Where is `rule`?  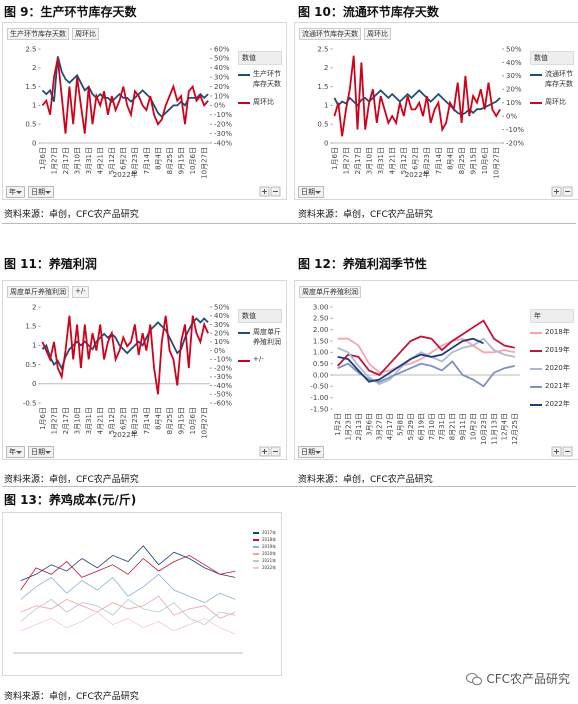
rule is located at coordinates (289, 223).